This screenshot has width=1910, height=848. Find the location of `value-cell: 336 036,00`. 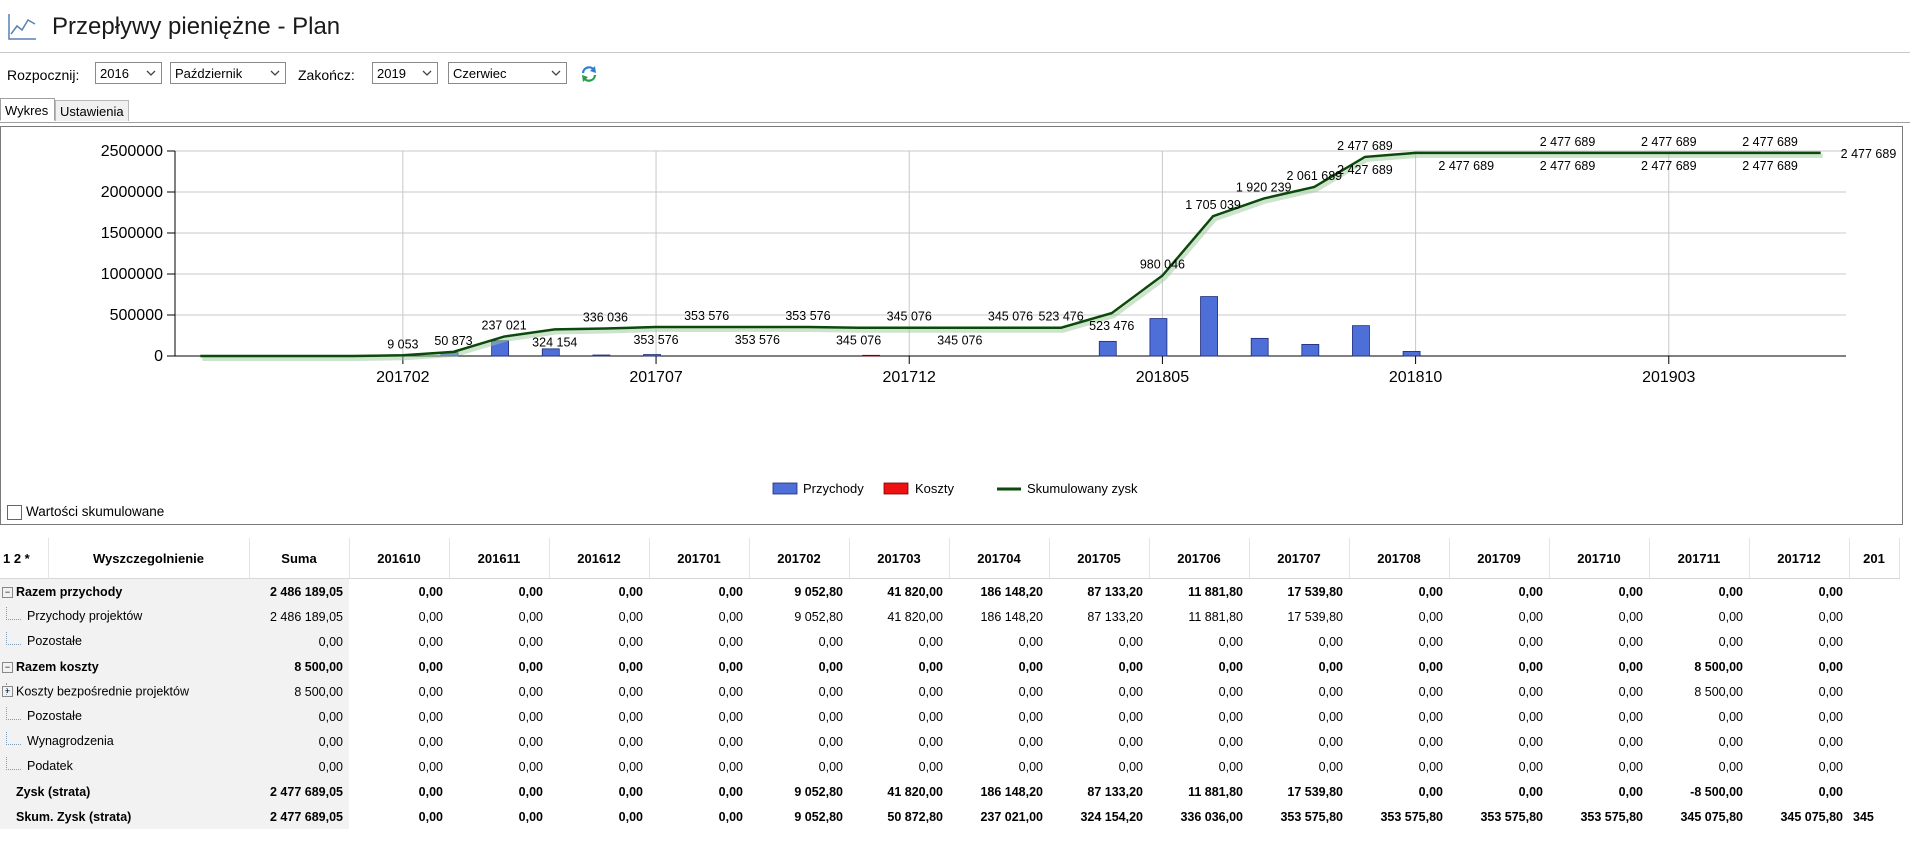

value-cell: 336 036,00 is located at coordinates (1211, 816).